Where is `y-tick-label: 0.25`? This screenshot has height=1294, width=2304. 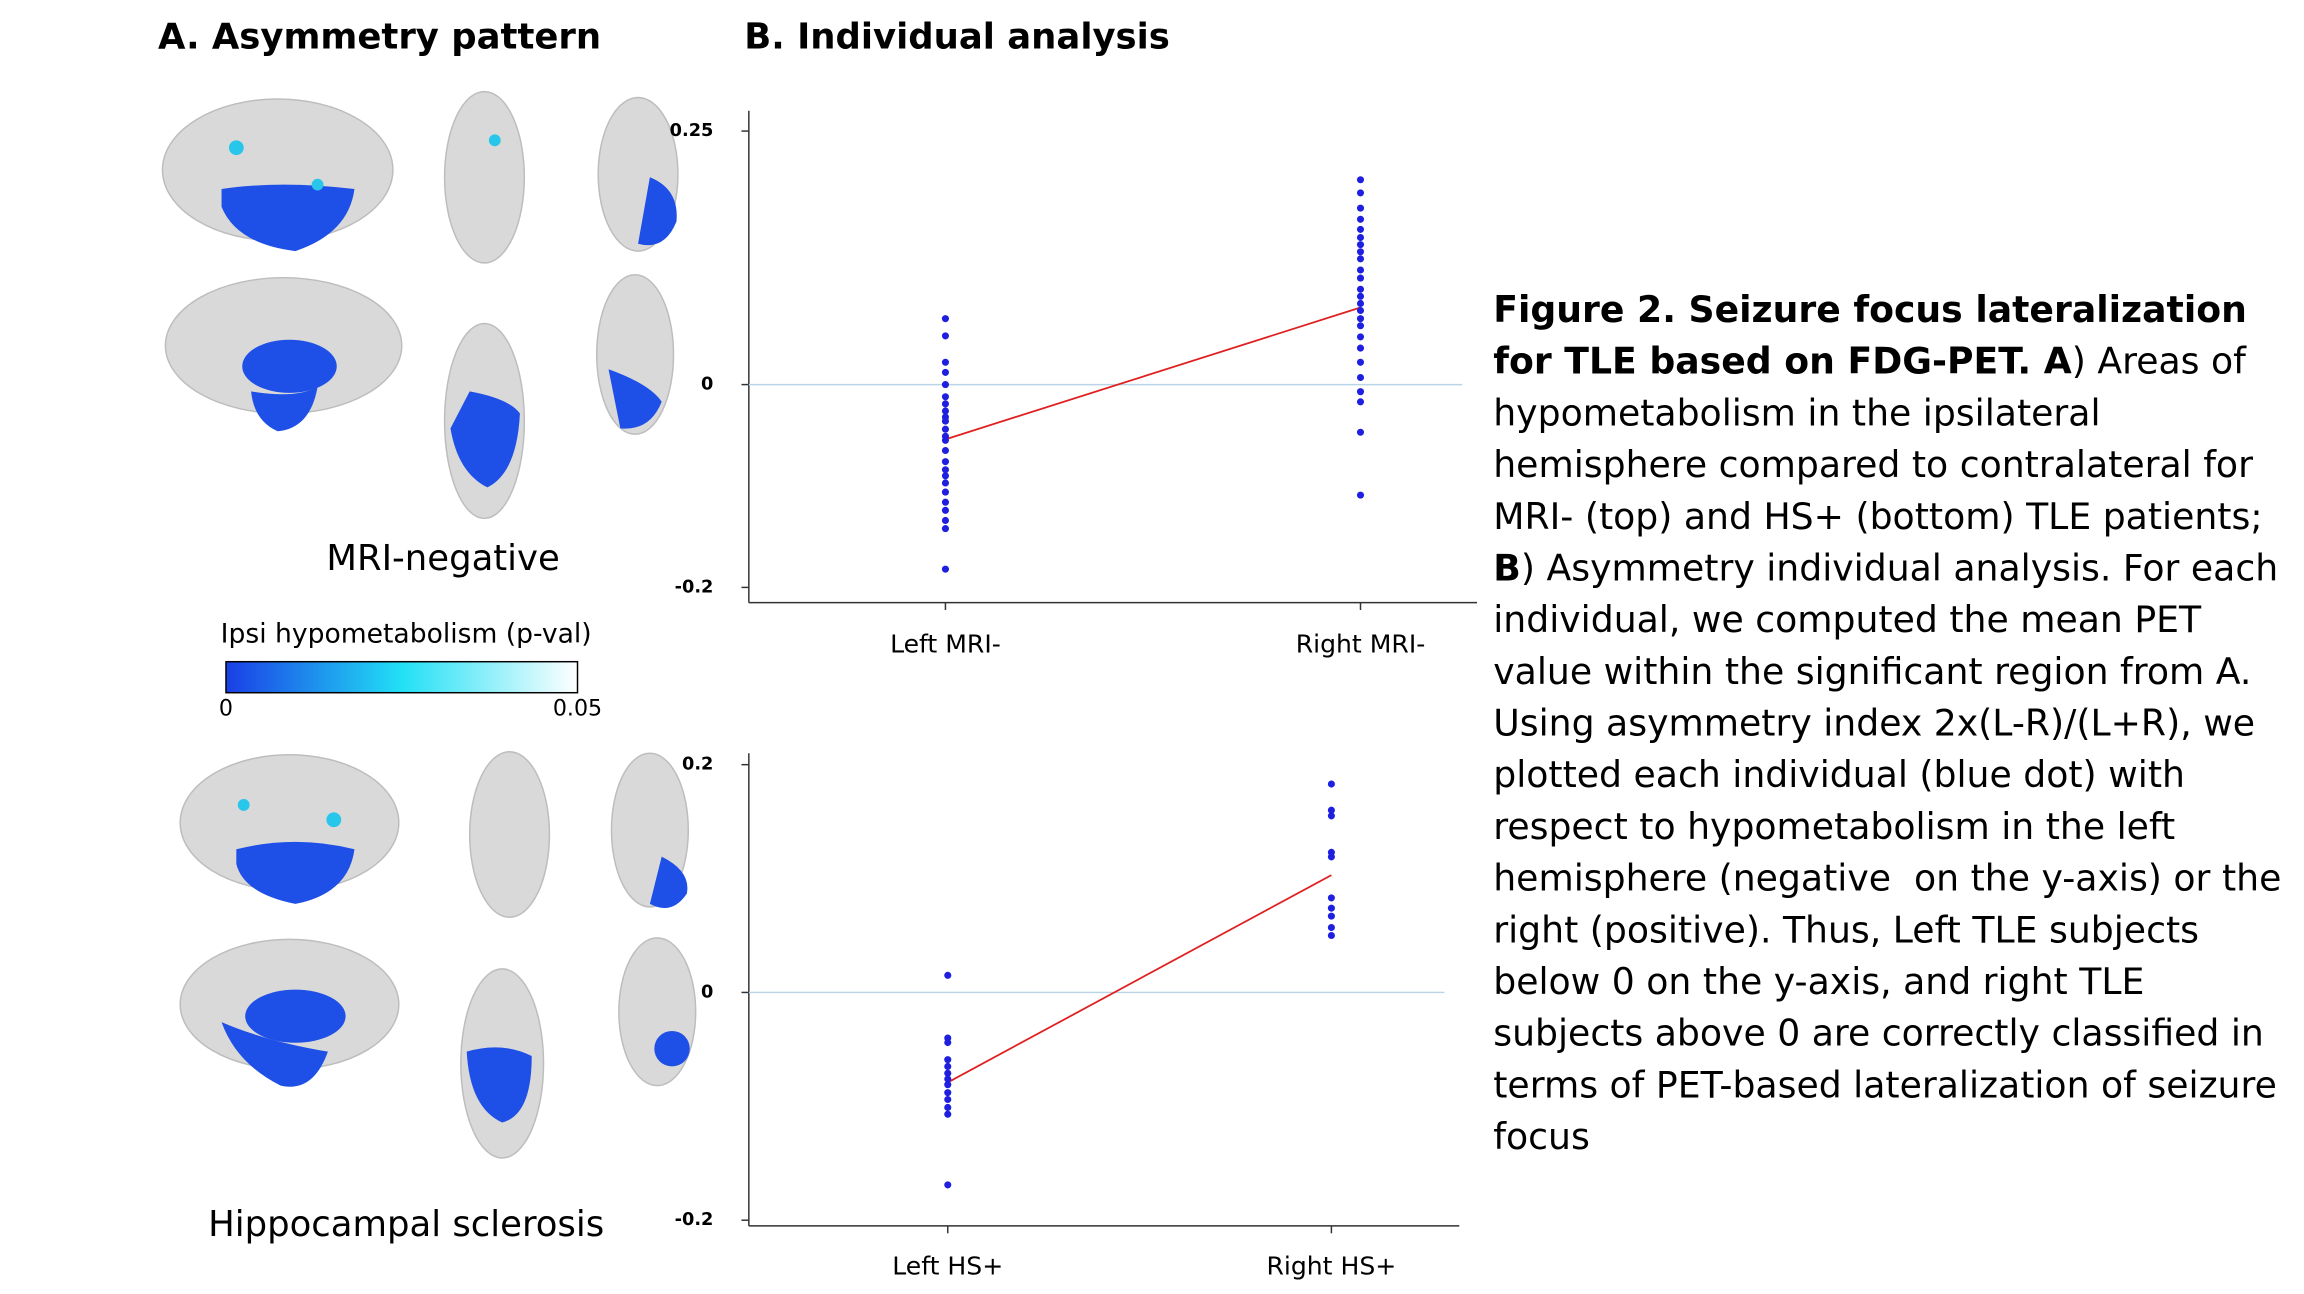
y-tick-label: 0.25 is located at coordinates (692, 131).